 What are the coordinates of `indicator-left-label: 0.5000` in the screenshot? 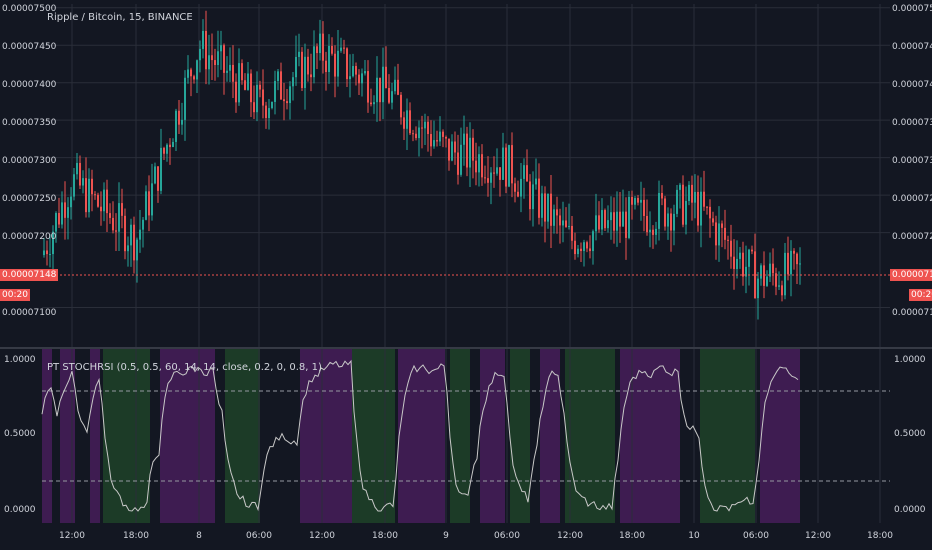 It's located at (20, 434).